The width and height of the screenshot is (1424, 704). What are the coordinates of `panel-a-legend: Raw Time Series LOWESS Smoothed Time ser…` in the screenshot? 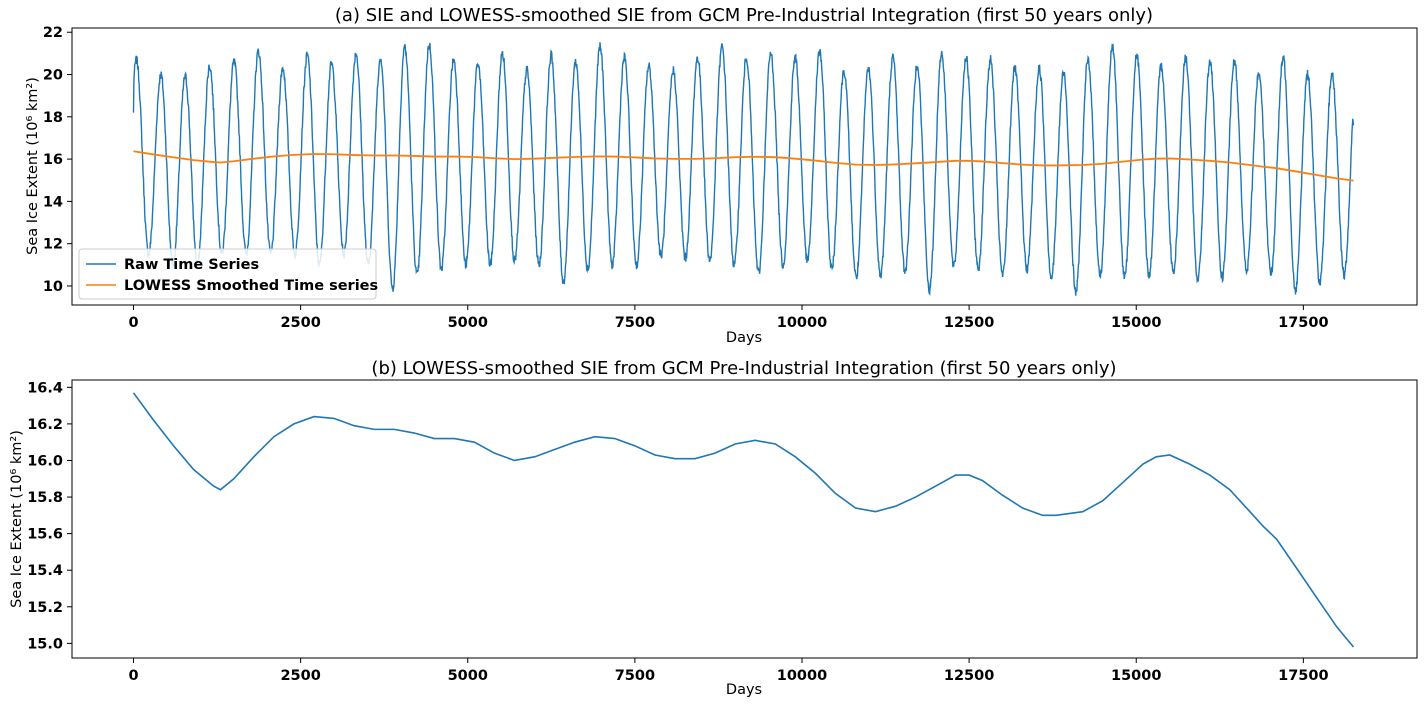 It's located at (228, 274).